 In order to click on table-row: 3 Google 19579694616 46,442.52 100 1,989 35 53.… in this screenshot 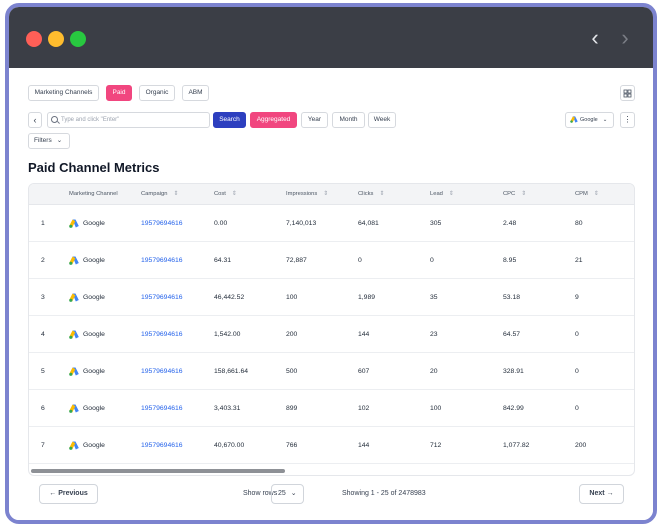, I will do `click(331, 297)`.